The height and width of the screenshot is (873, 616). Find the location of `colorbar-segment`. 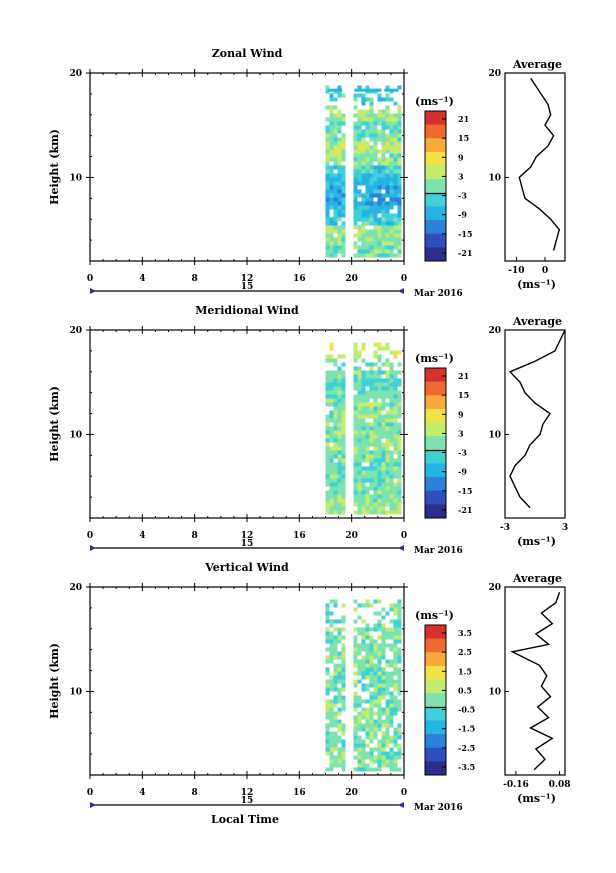

colorbar-segment is located at coordinates (435, 754).